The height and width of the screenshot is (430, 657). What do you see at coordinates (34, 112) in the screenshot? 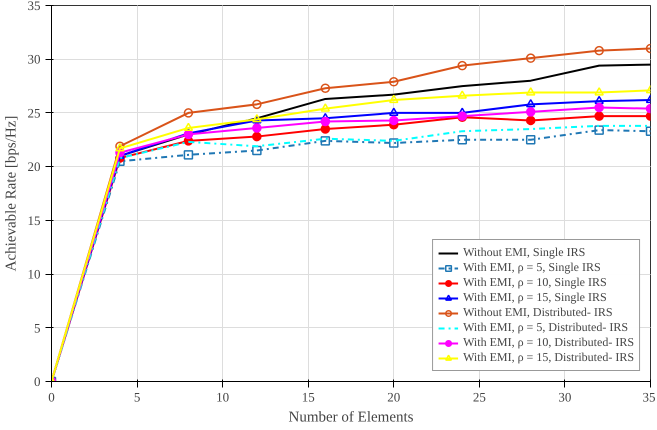
I see `y-tick-label: 25` at bounding box center [34, 112].